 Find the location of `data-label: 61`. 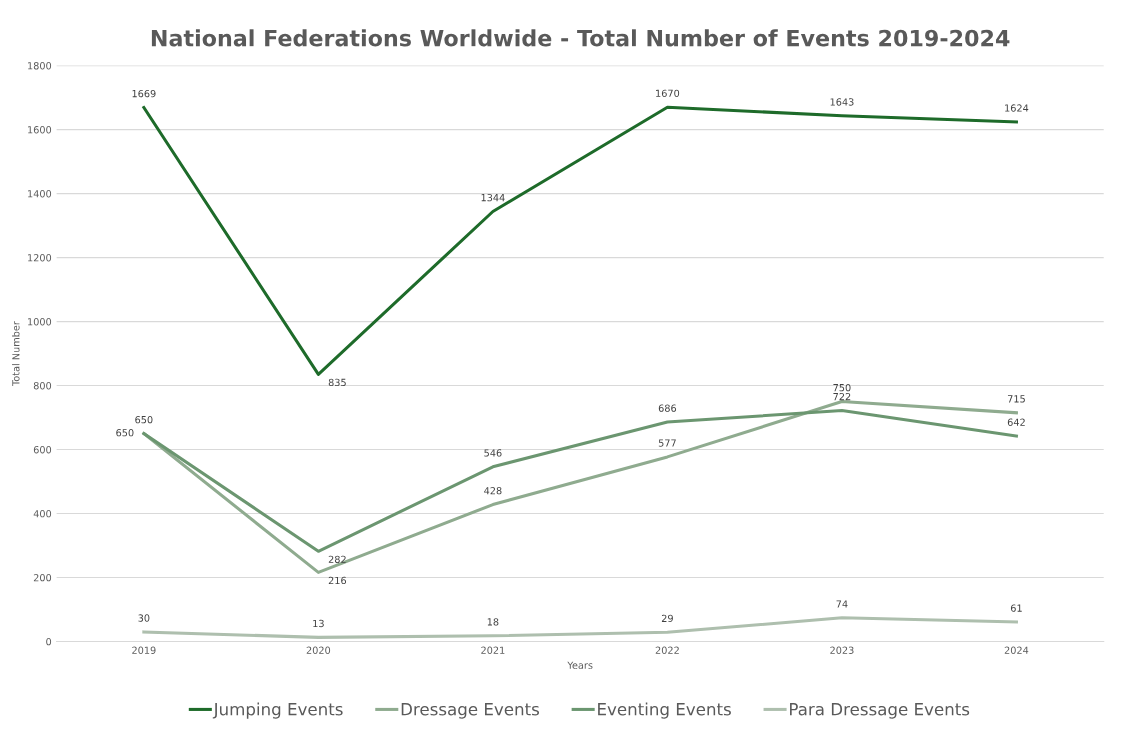

data-label: 61 is located at coordinates (1016, 608).